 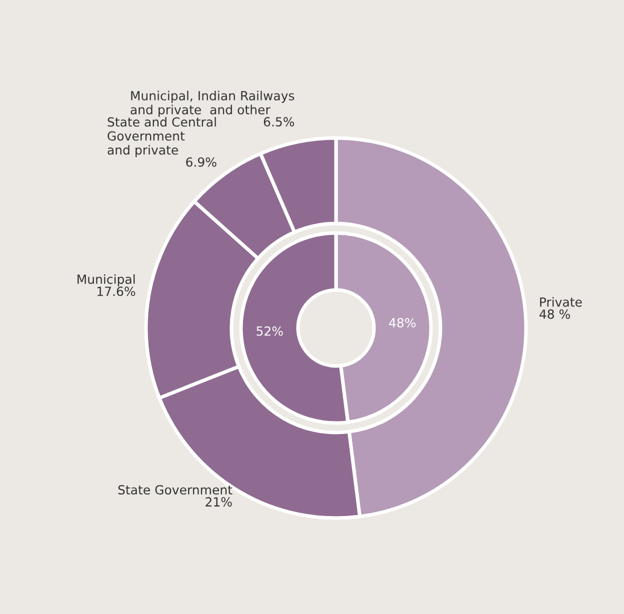 I want to click on data-label: 6.5%, so click(x=279, y=121).